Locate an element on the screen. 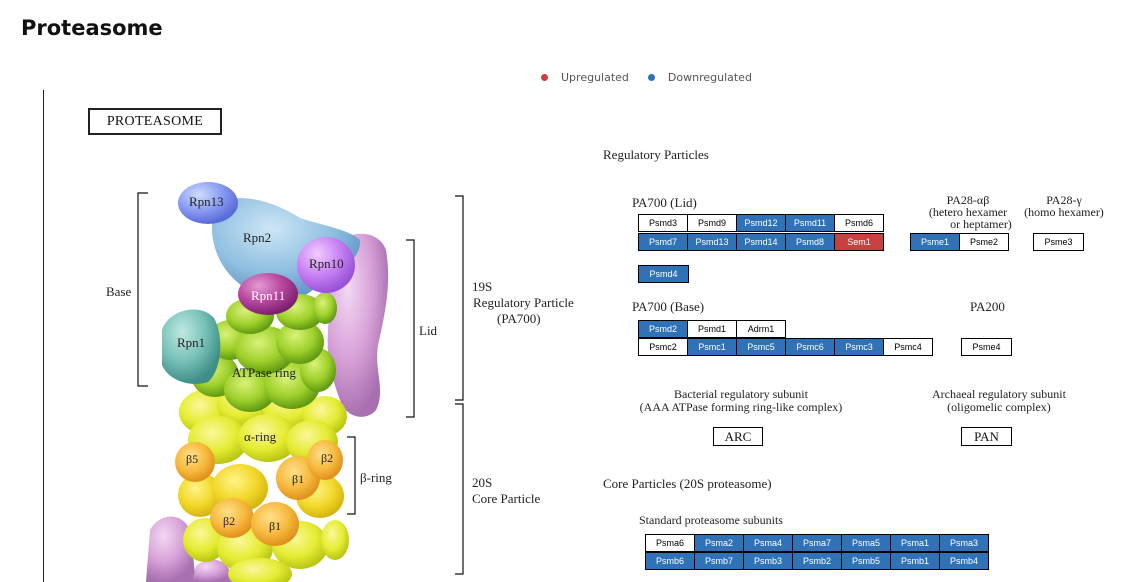 The image size is (1130, 582). bacterial-line1: Bacterial regulatory subunit is located at coordinates (741, 394).